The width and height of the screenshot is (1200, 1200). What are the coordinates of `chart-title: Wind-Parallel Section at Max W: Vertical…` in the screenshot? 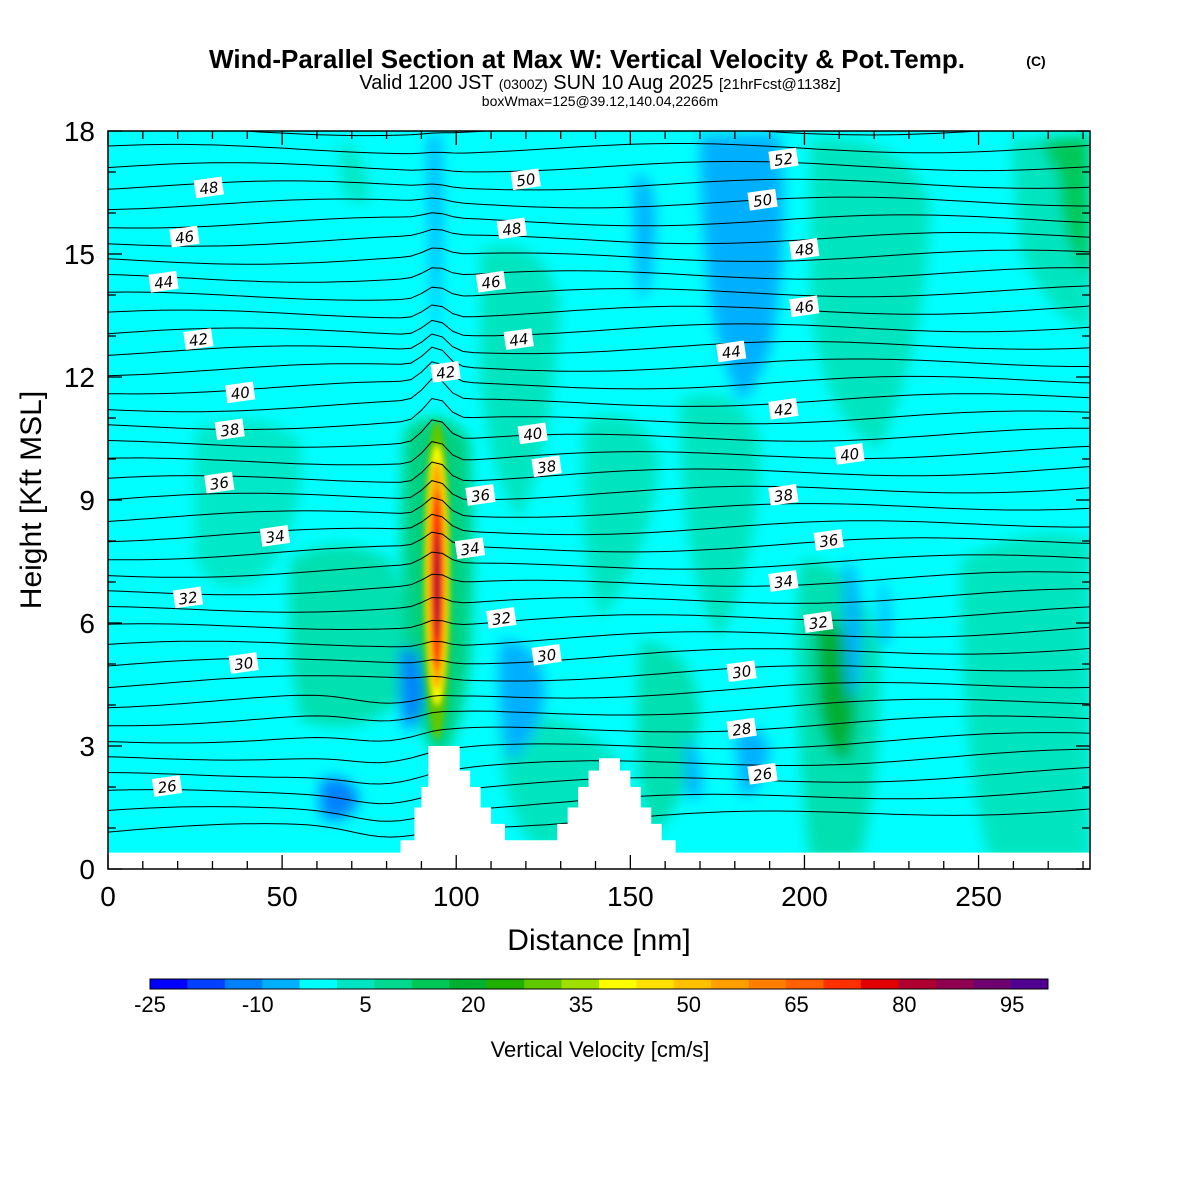 It's located at (587, 59).